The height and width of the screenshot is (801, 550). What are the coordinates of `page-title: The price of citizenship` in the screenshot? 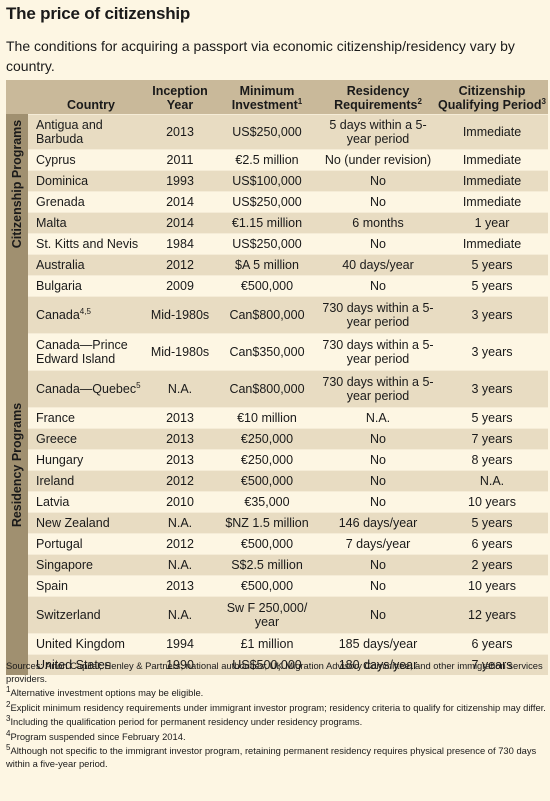 It's located at (98, 13).